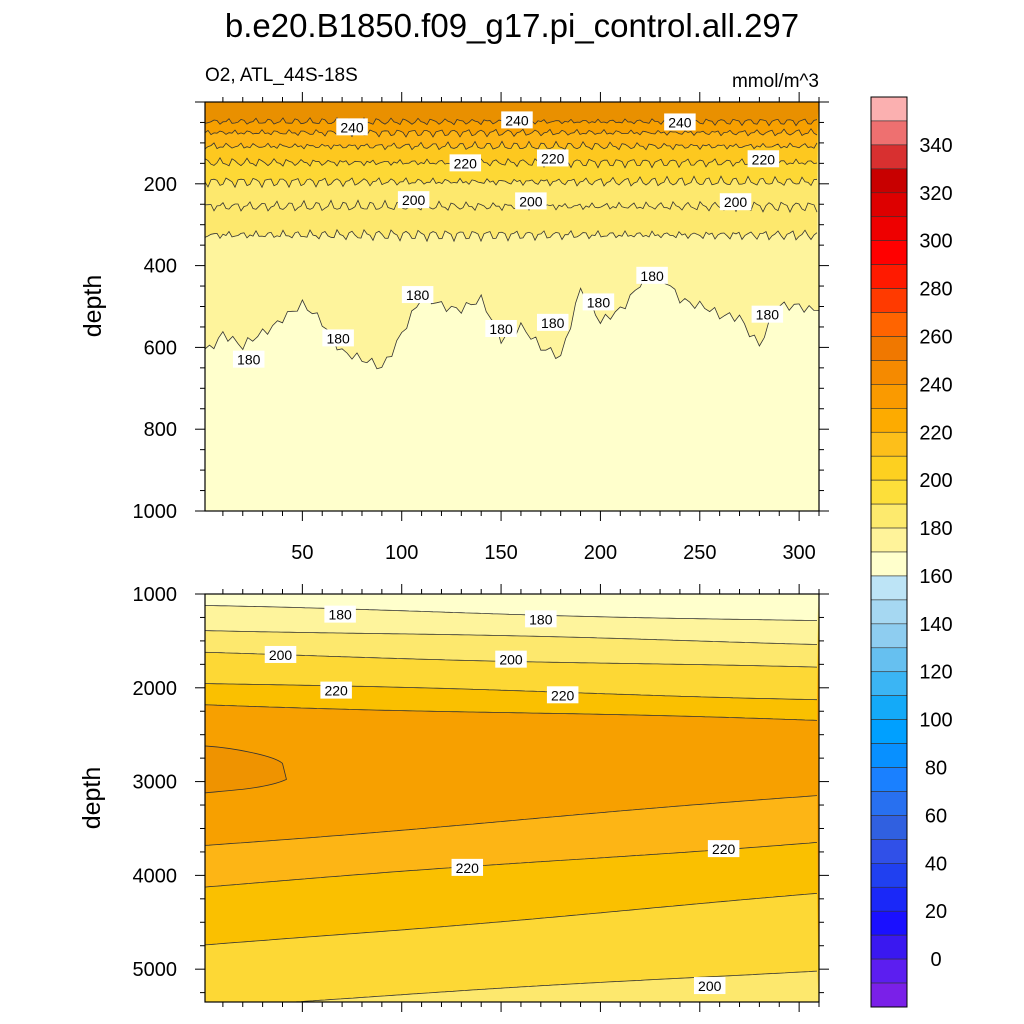 The height and width of the screenshot is (1024, 1024). Describe the element at coordinates (935, 242) in the screenshot. I see `colorbar-label: 300` at that location.